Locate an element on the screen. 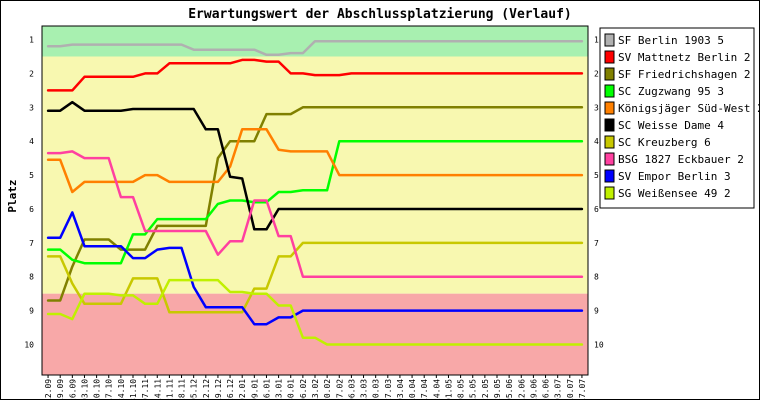 The image size is (760, 400). x-tick-label-37: 29.05 is located at coordinates (497, 389).